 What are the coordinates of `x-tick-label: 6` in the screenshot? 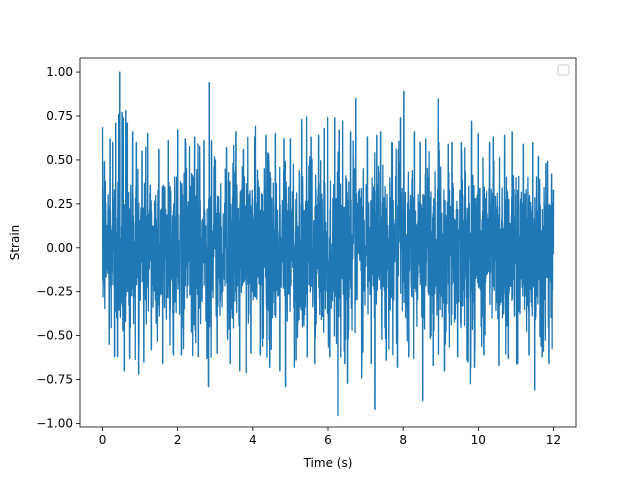 It's located at (328, 440).